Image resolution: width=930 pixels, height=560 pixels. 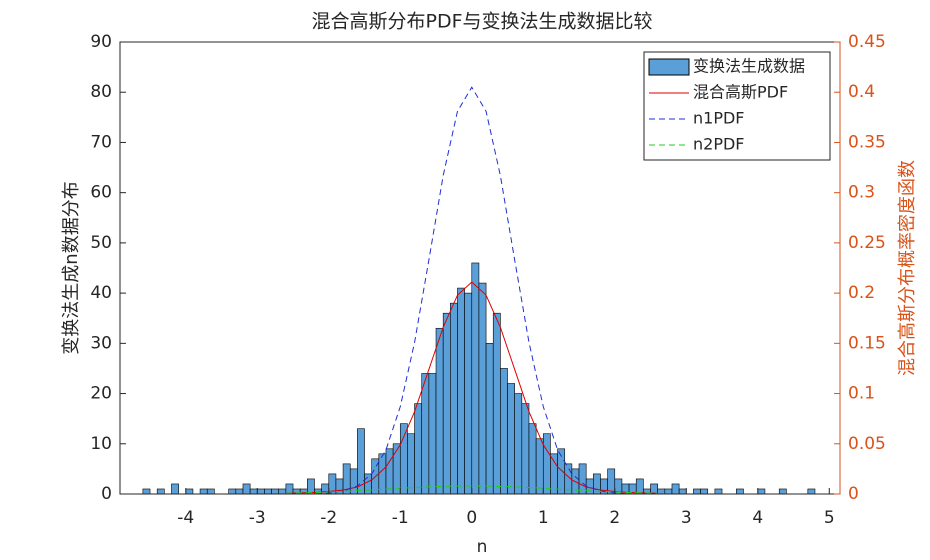 I want to click on legend-swatch, so click(x=669, y=67).